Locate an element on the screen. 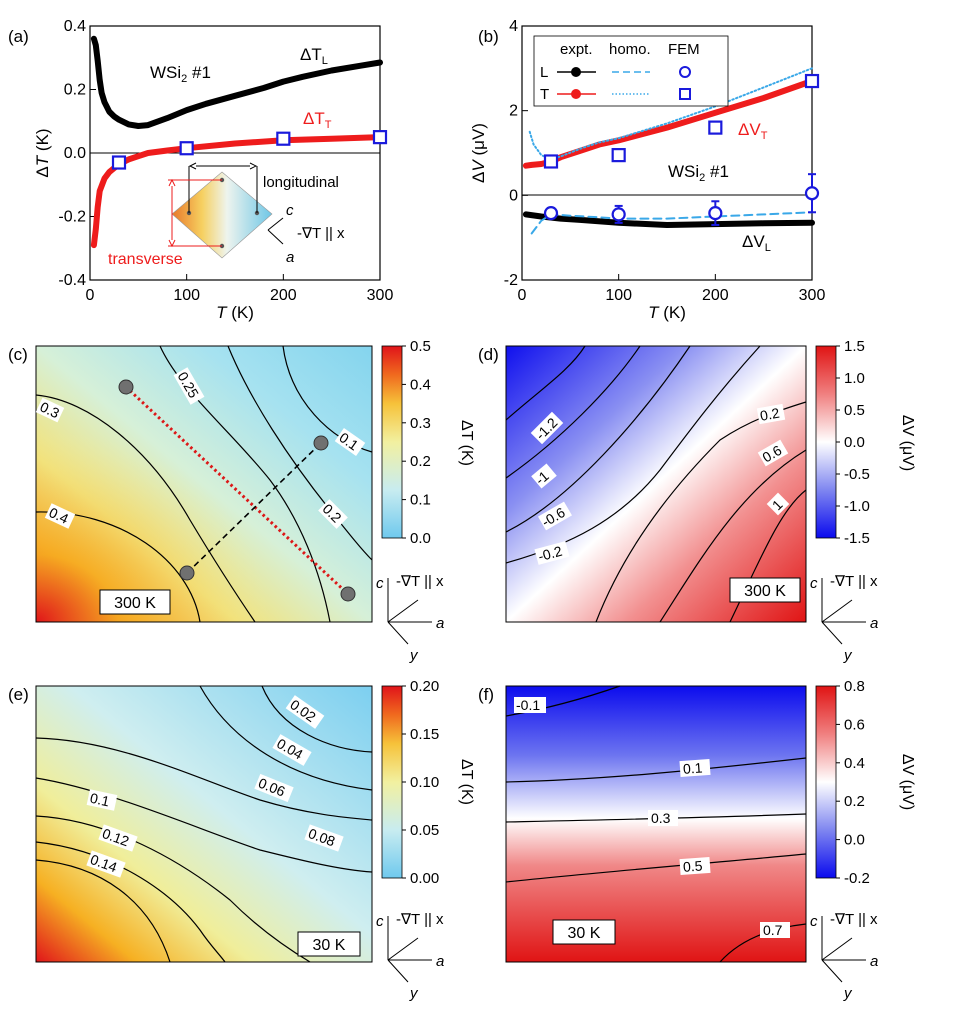 This screenshot has height=1009, width=970. panel-a-label-dTT: ΔTT is located at coordinates (317, 120).